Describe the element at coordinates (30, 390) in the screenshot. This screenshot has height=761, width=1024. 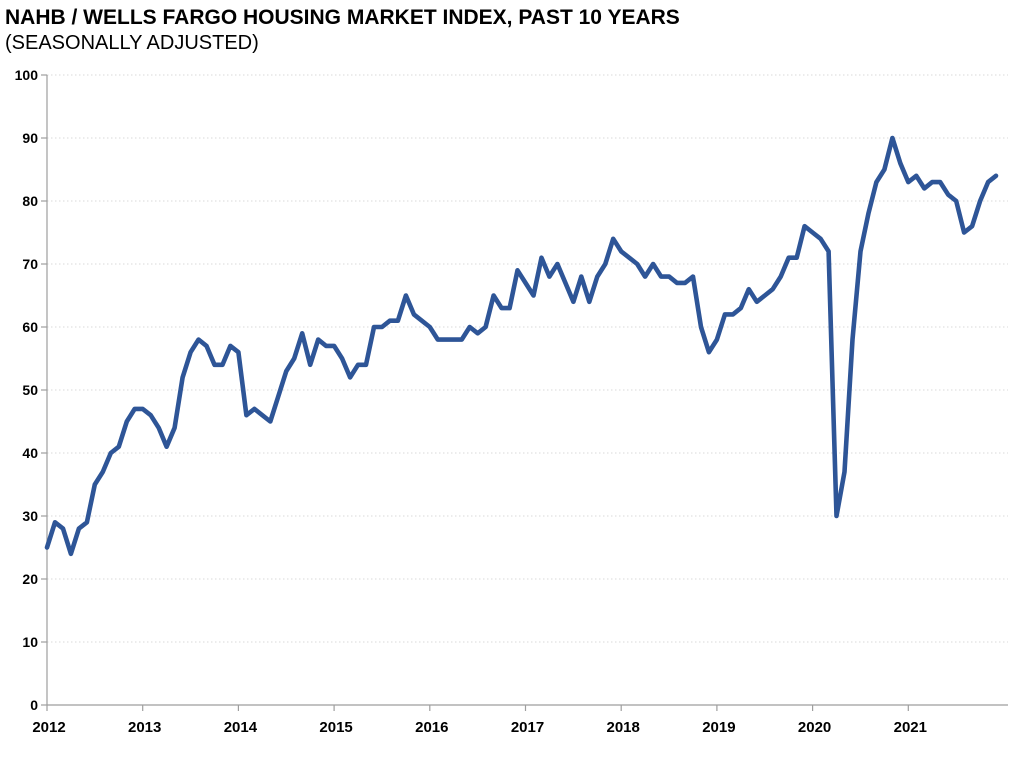
I see `y-tick-label: 50` at that location.